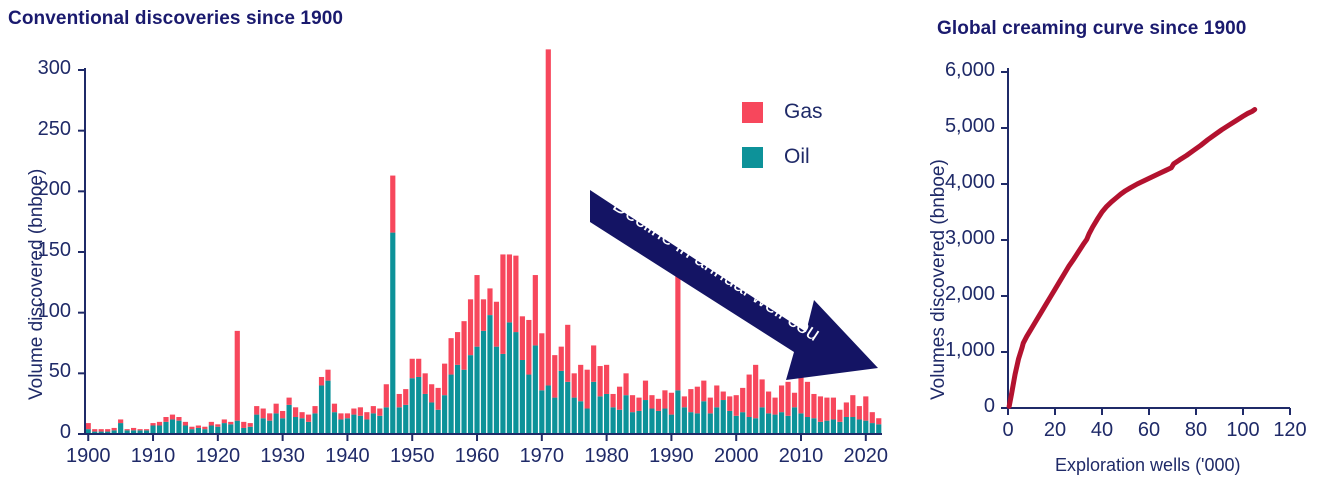 This screenshot has height=497, width=1319. Describe the element at coordinates (731, 267) in the screenshot. I see `decline-annotation-arrow: Decline in annual well count` at that location.